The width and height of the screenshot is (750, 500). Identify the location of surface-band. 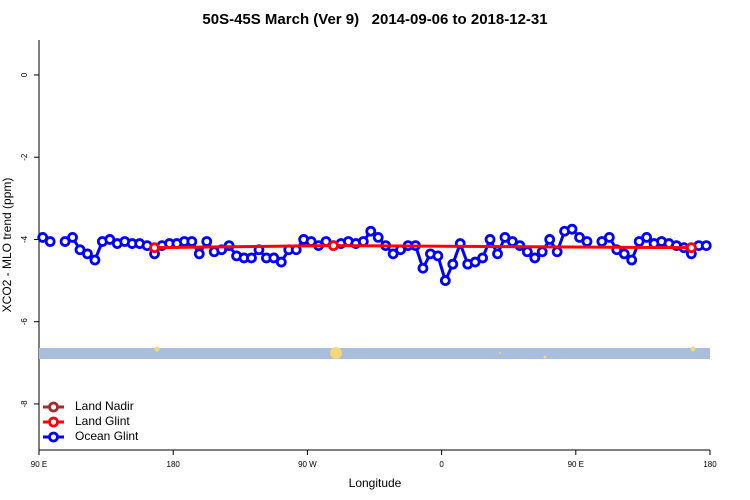
(374, 353).